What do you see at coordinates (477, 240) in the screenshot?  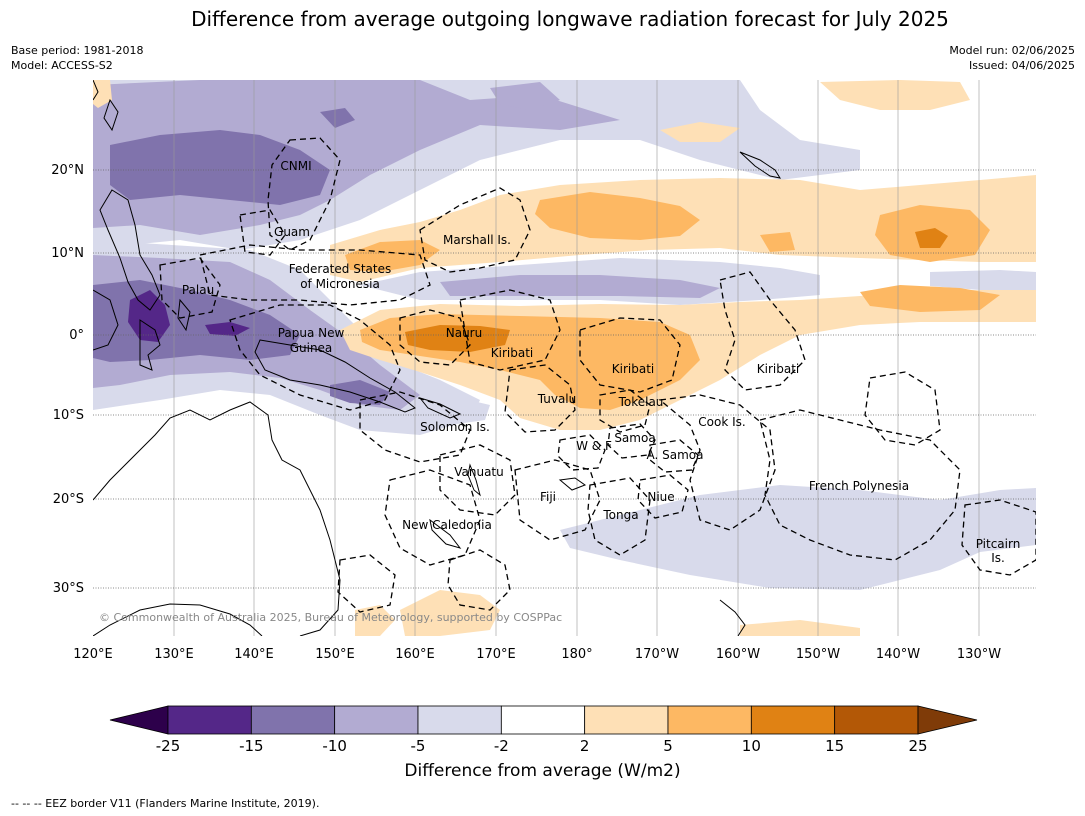 I see `label-marshall: Marshall Is.` at bounding box center [477, 240].